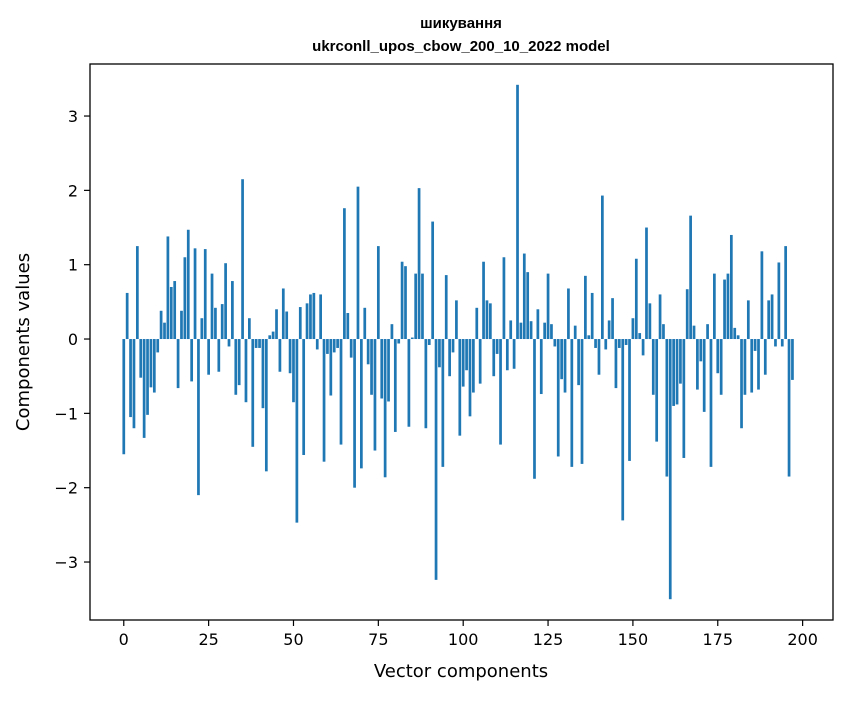 This screenshot has height=701, width=847. I want to click on x-tick-label: 175, so click(717, 639).